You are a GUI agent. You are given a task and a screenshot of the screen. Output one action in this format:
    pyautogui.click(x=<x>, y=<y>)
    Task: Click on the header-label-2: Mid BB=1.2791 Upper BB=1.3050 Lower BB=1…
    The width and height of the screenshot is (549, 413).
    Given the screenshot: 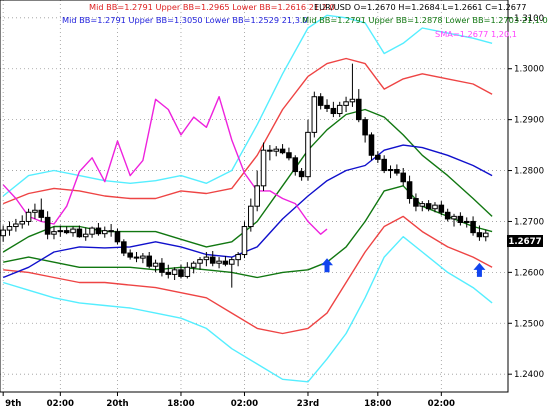 What is the action you would take?
    pyautogui.click(x=185, y=20)
    